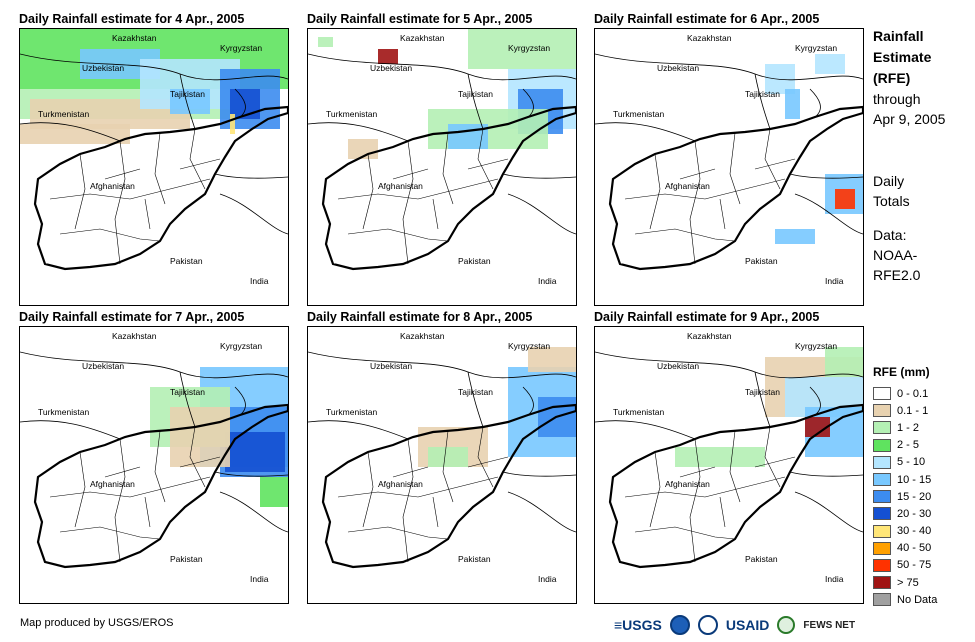  I want to click on legend-label: 30 - 40, so click(914, 531).